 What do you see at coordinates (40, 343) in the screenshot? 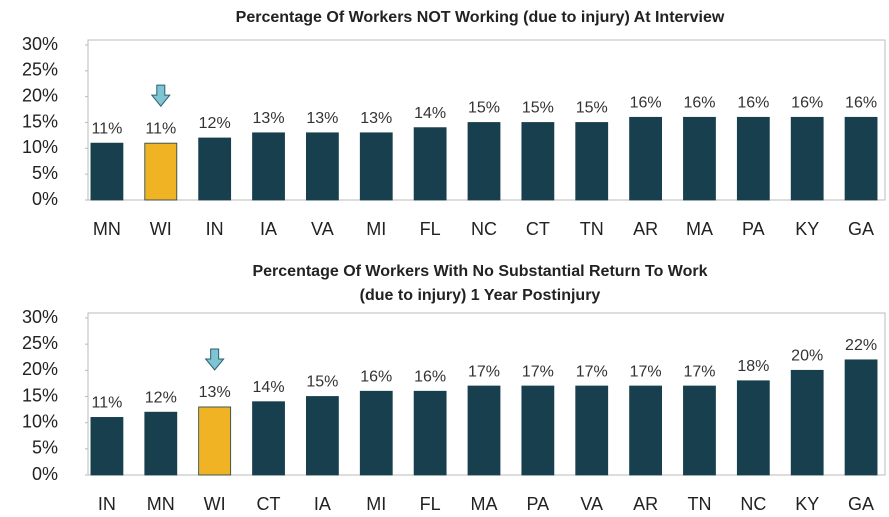
I see `y-tick-label: 25%` at bounding box center [40, 343].